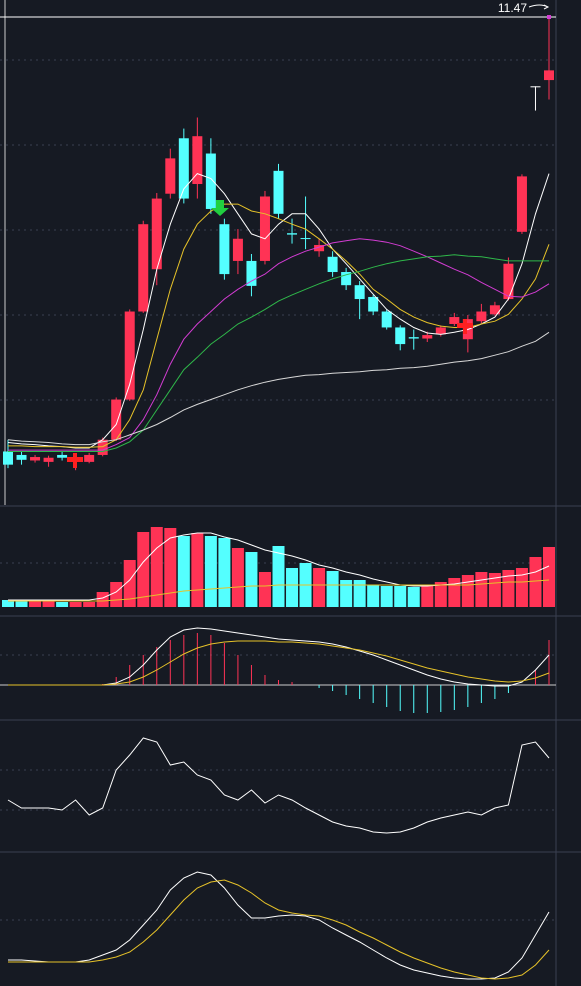  I want to click on last-price-dot, so click(549, 17).